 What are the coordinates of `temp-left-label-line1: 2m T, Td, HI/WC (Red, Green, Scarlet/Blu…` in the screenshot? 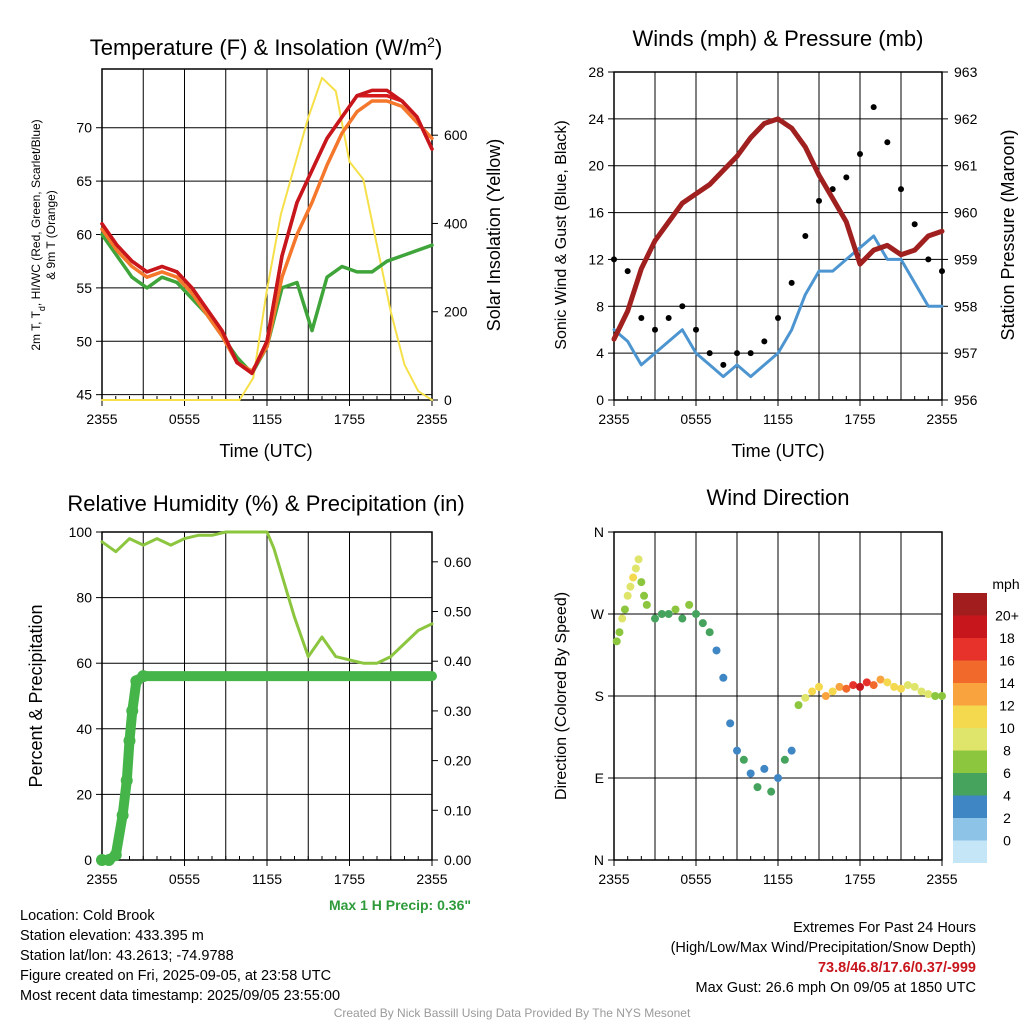 It's located at (38, 234).